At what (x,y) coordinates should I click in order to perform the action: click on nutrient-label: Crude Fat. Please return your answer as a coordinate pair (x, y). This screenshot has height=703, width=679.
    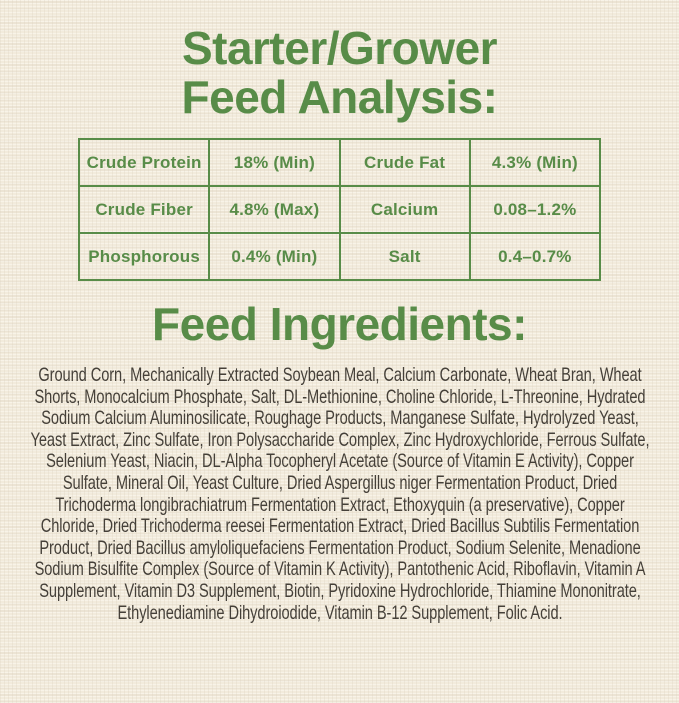
    Looking at the image, I should click on (404, 162).